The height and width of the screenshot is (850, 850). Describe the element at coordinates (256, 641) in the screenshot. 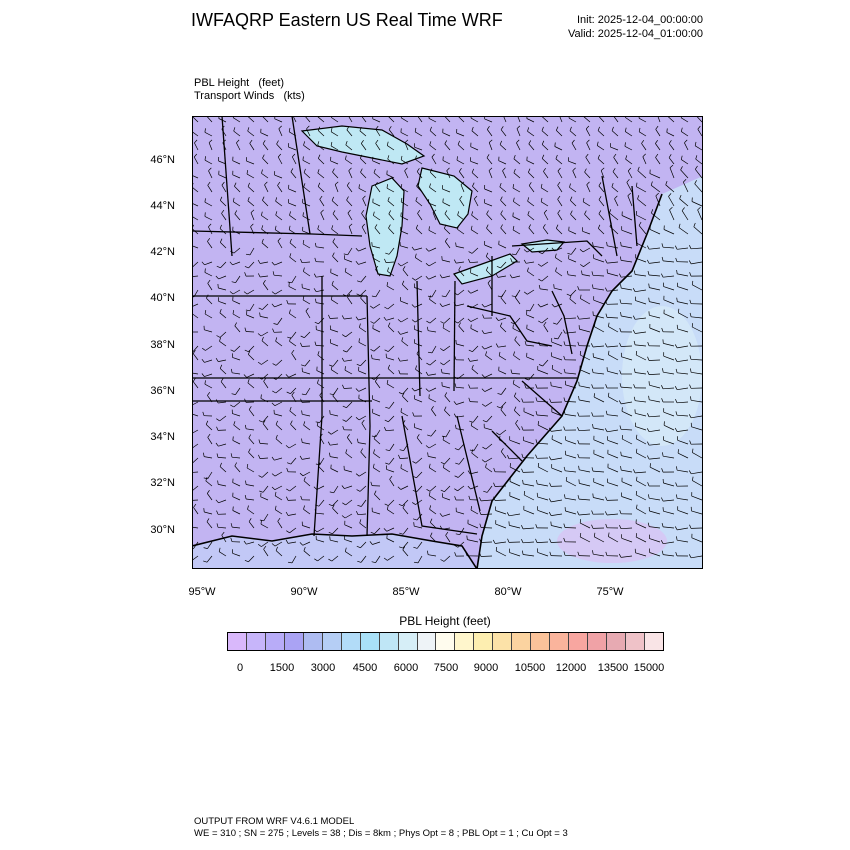

I see `colorbar-swatch` at that location.